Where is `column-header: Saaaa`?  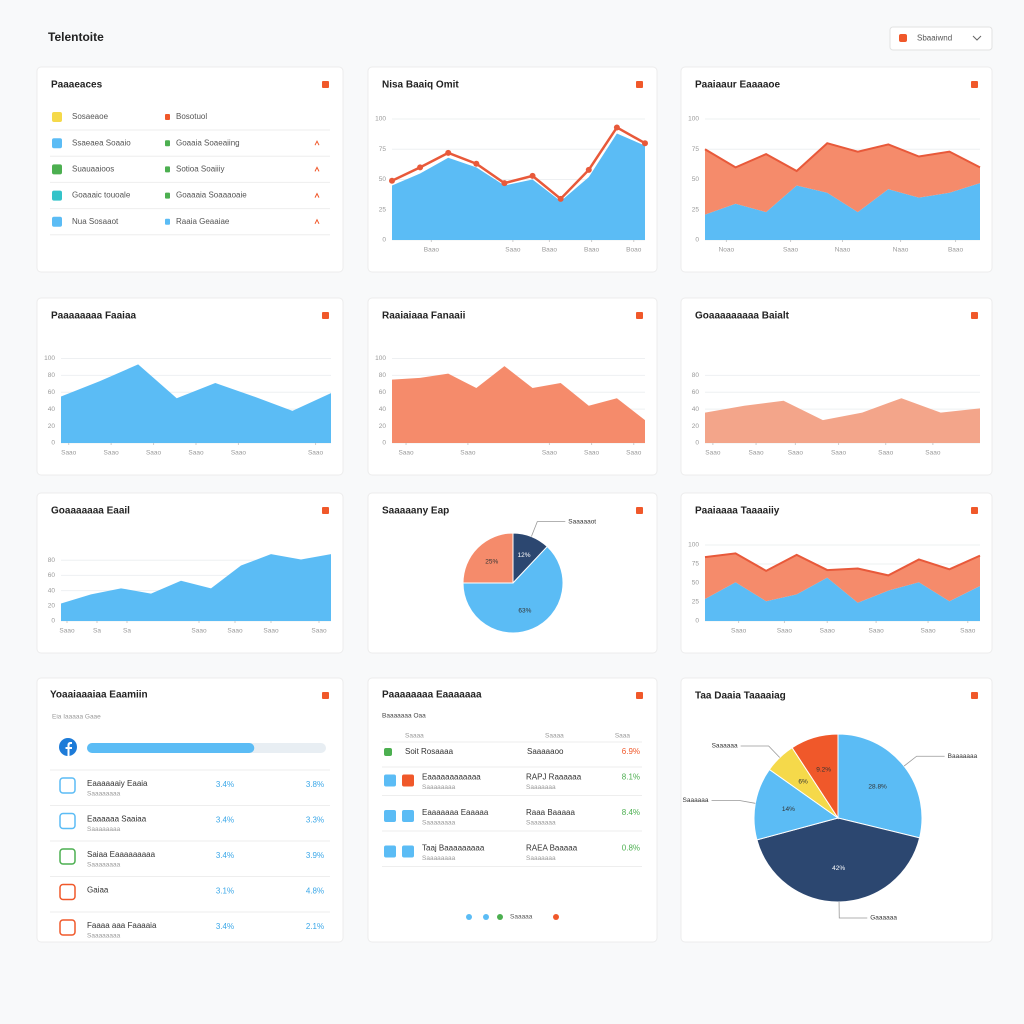 column-header: Saaaa is located at coordinates (414, 736).